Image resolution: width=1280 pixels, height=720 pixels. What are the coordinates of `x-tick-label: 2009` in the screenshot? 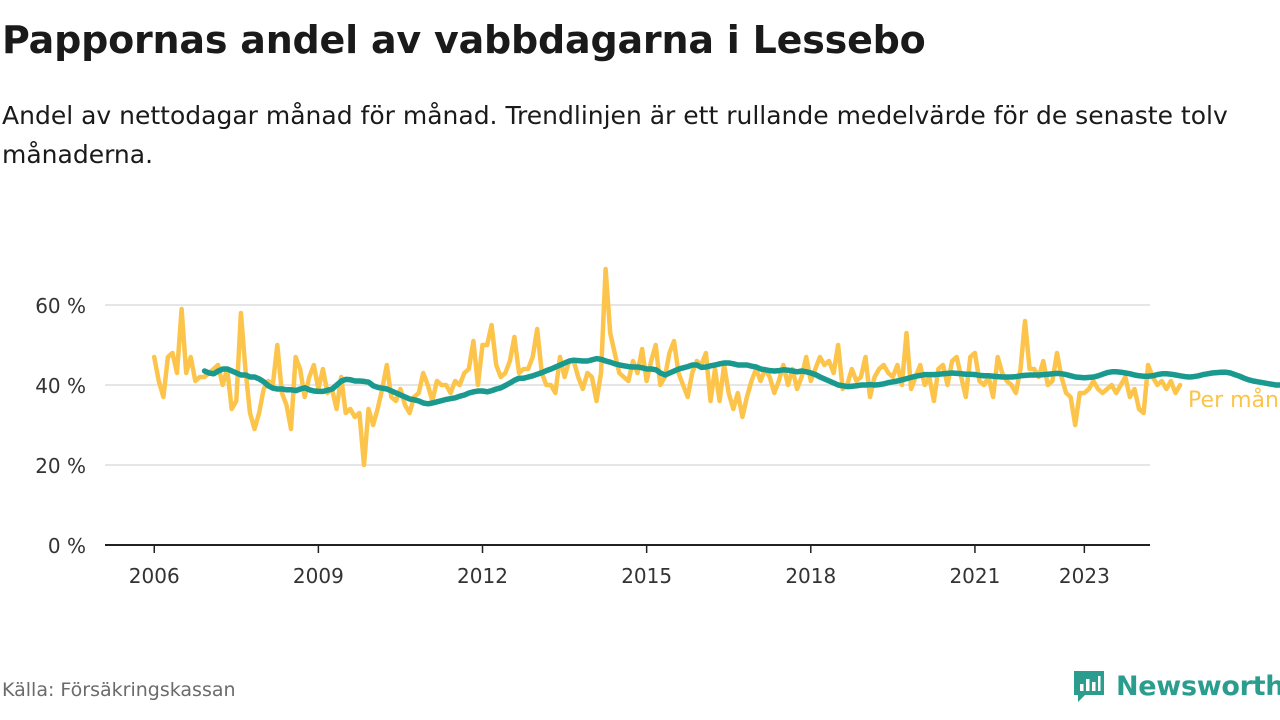 It's located at (318, 576).